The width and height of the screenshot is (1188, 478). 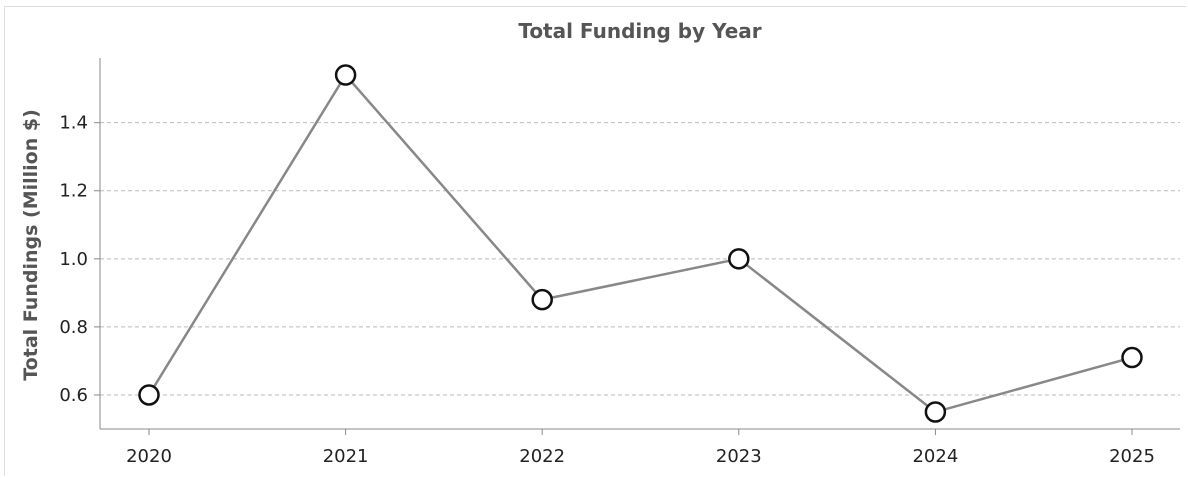 What do you see at coordinates (739, 456) in the screenshot?
I see `x-tick-label: 2023` at bounding box center [739, 456].